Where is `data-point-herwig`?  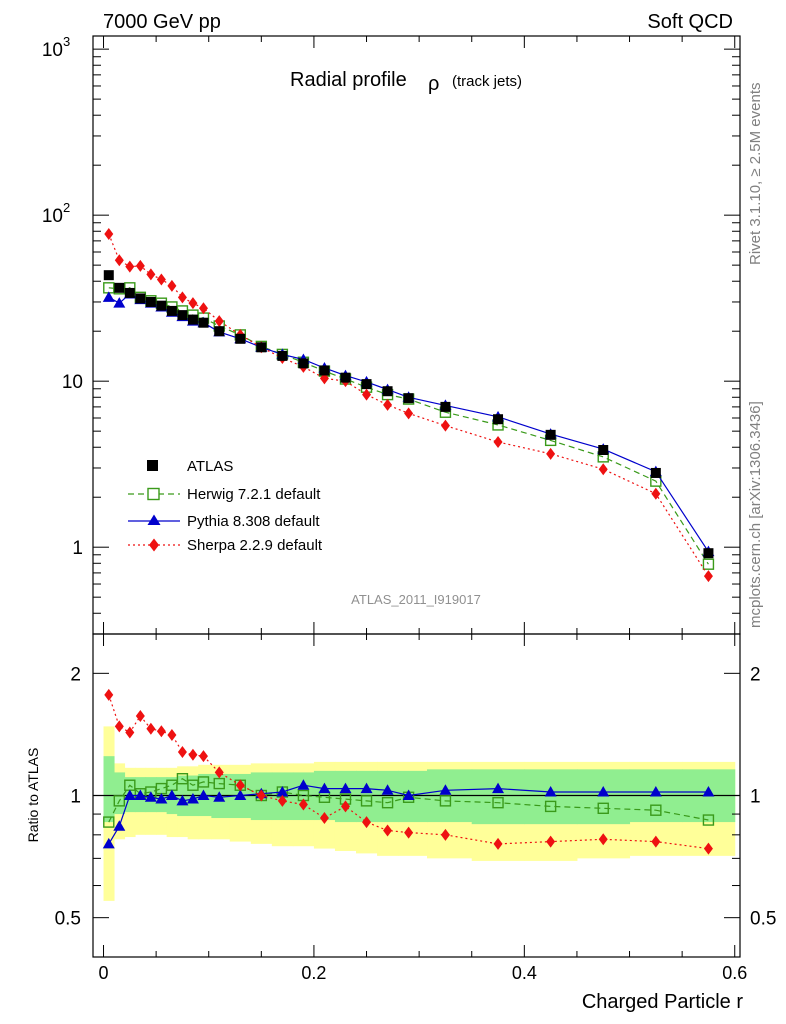 data-point-herwig is located at coordinates (708, 564).